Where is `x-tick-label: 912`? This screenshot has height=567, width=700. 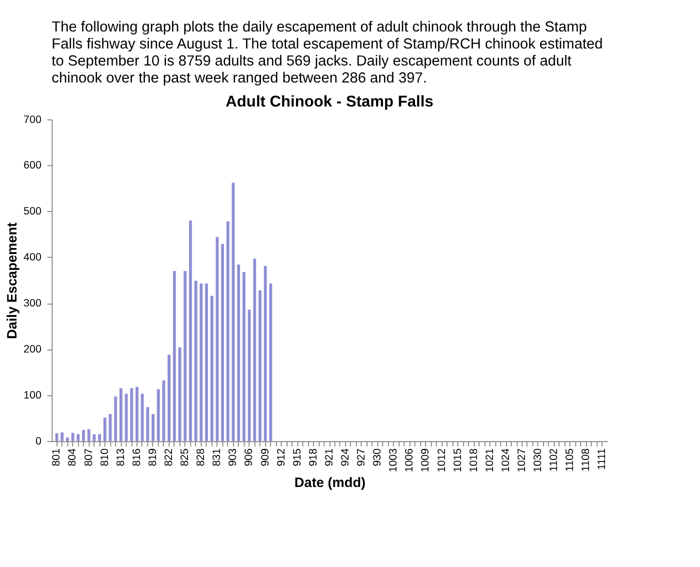 x-tick-label: 912 is located at coordinates (281, 457).